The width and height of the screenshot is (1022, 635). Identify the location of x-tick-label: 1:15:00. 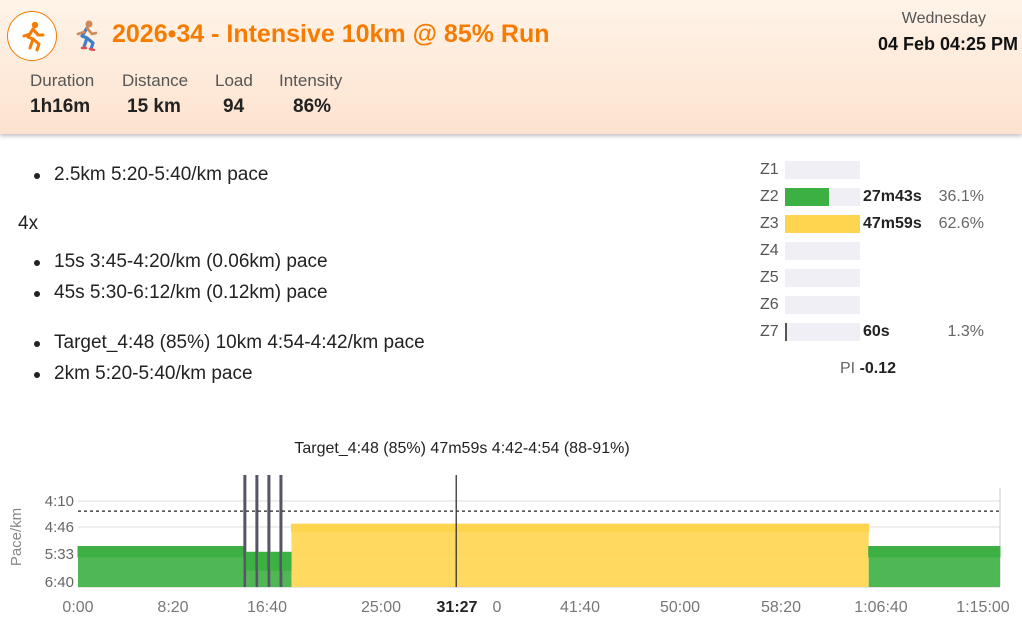
(982, 607).